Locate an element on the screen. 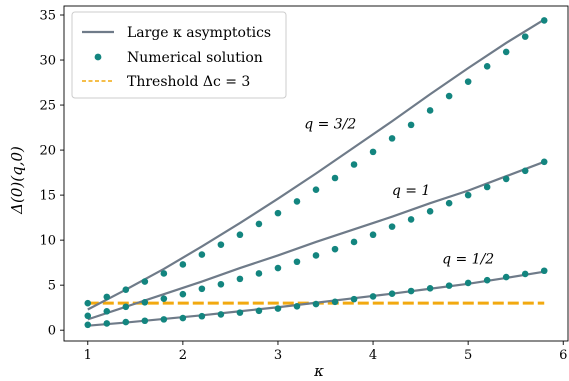 This screenshot has width=569, height=381. legend-marker-swatch is located at coordinates (98, 57).